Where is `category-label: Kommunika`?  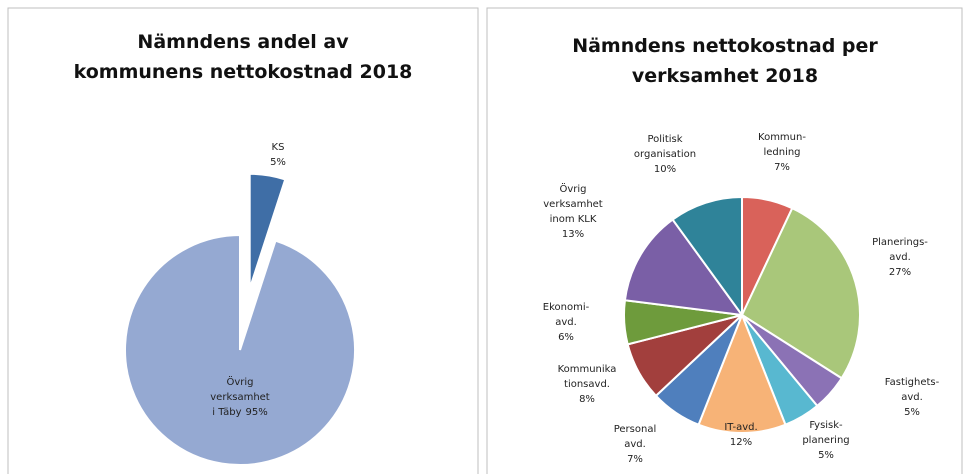
category-label: Kommunika is located at coordinates (587, 369).